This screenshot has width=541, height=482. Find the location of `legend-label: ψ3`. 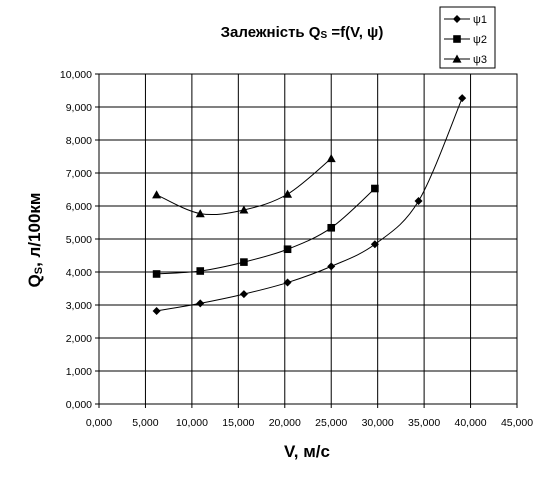

legend-label: ψ3 is located at coordinates (480, 60).